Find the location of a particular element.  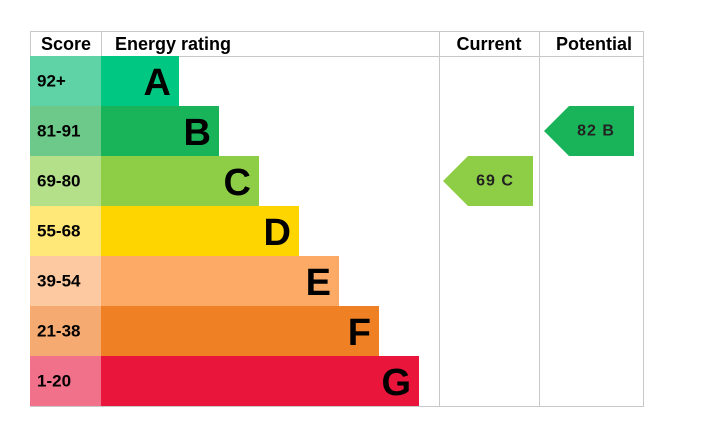

potential-arrow is located at coordinates (589, 131).